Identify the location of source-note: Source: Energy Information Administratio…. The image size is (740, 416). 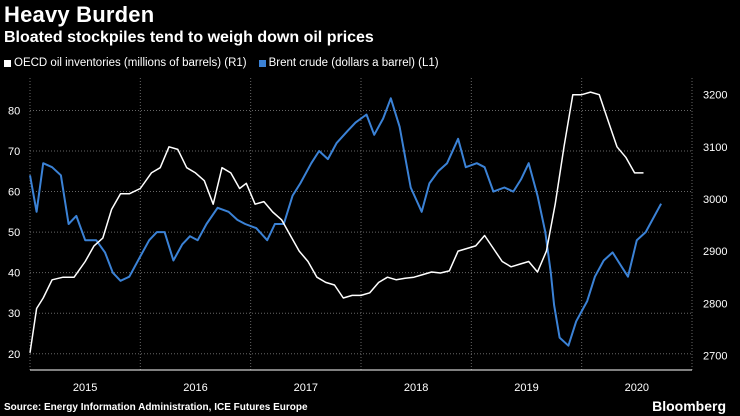
(156, 407).